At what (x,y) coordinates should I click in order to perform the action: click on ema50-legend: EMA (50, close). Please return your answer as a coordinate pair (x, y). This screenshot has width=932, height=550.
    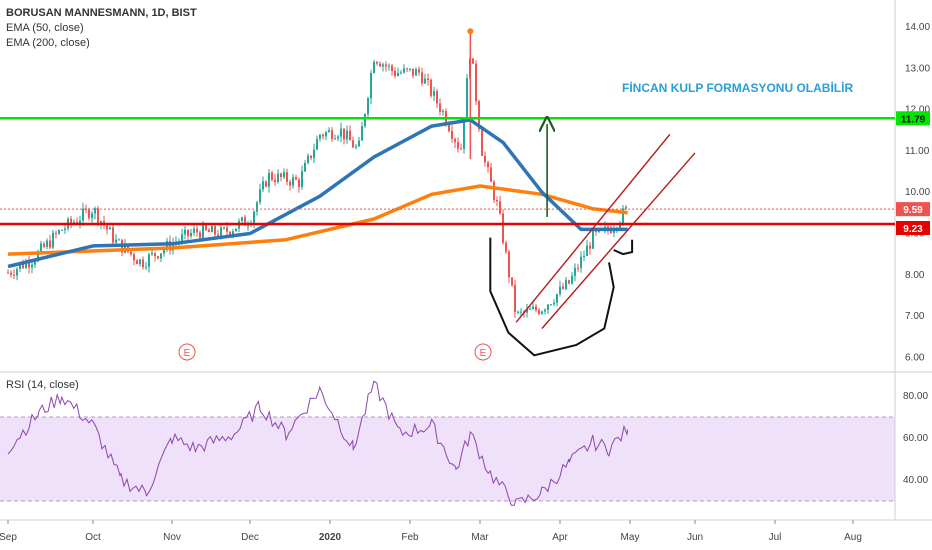
    Looking at the image, I should click on (45, 28).